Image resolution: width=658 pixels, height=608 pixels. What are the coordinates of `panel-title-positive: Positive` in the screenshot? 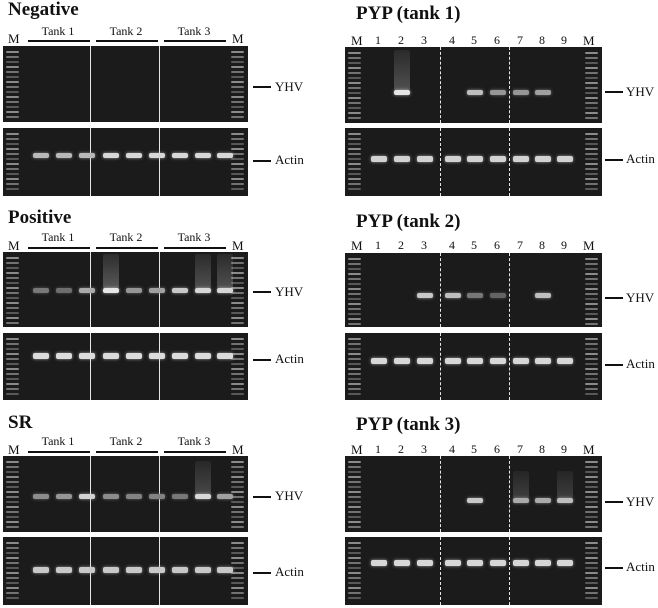 It's located at (40, 217).